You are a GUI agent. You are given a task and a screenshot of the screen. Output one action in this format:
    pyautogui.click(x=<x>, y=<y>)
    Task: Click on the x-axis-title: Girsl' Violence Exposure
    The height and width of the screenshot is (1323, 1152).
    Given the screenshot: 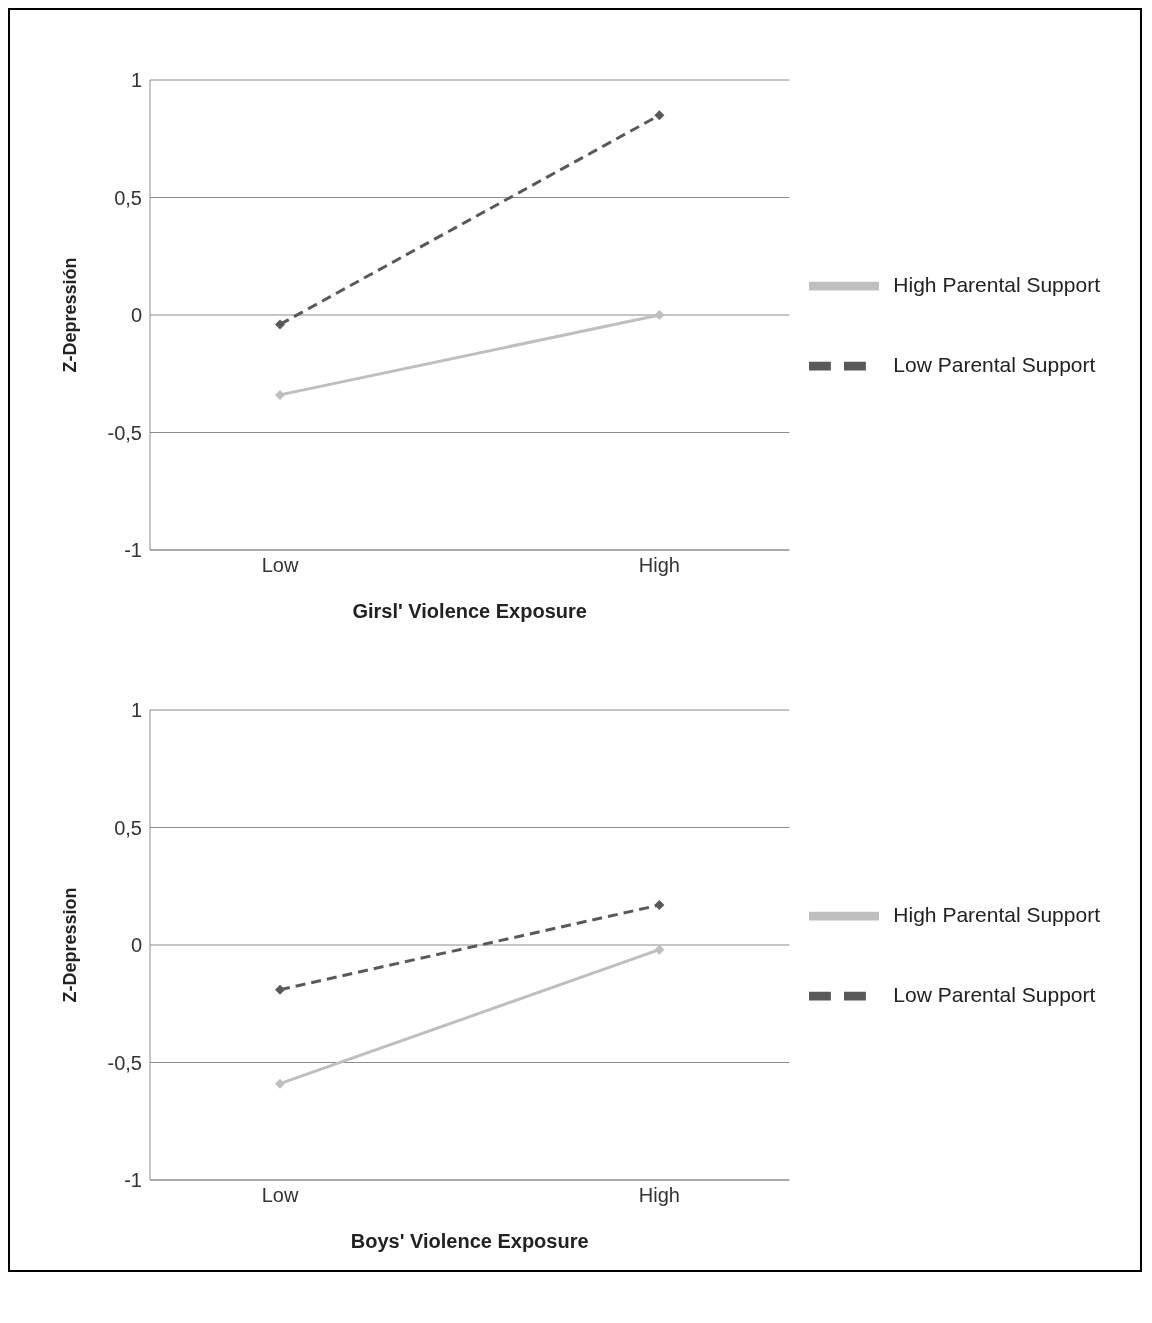 What is the action you would take?
    pyautogui.click(x=469, y=611)
    